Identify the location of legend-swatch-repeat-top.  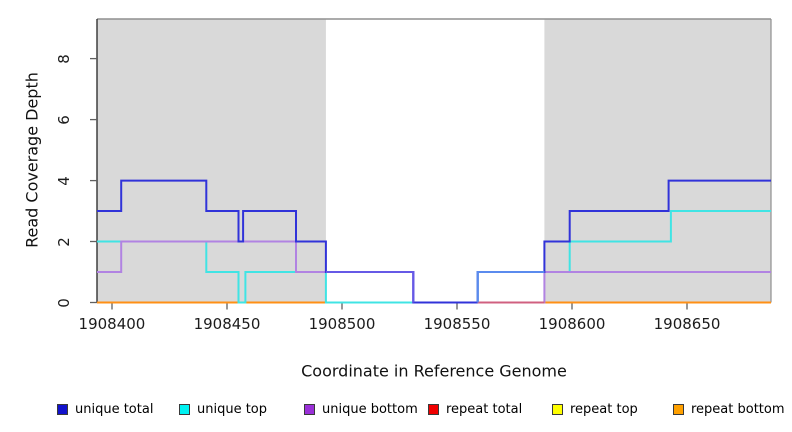
(557, 409).